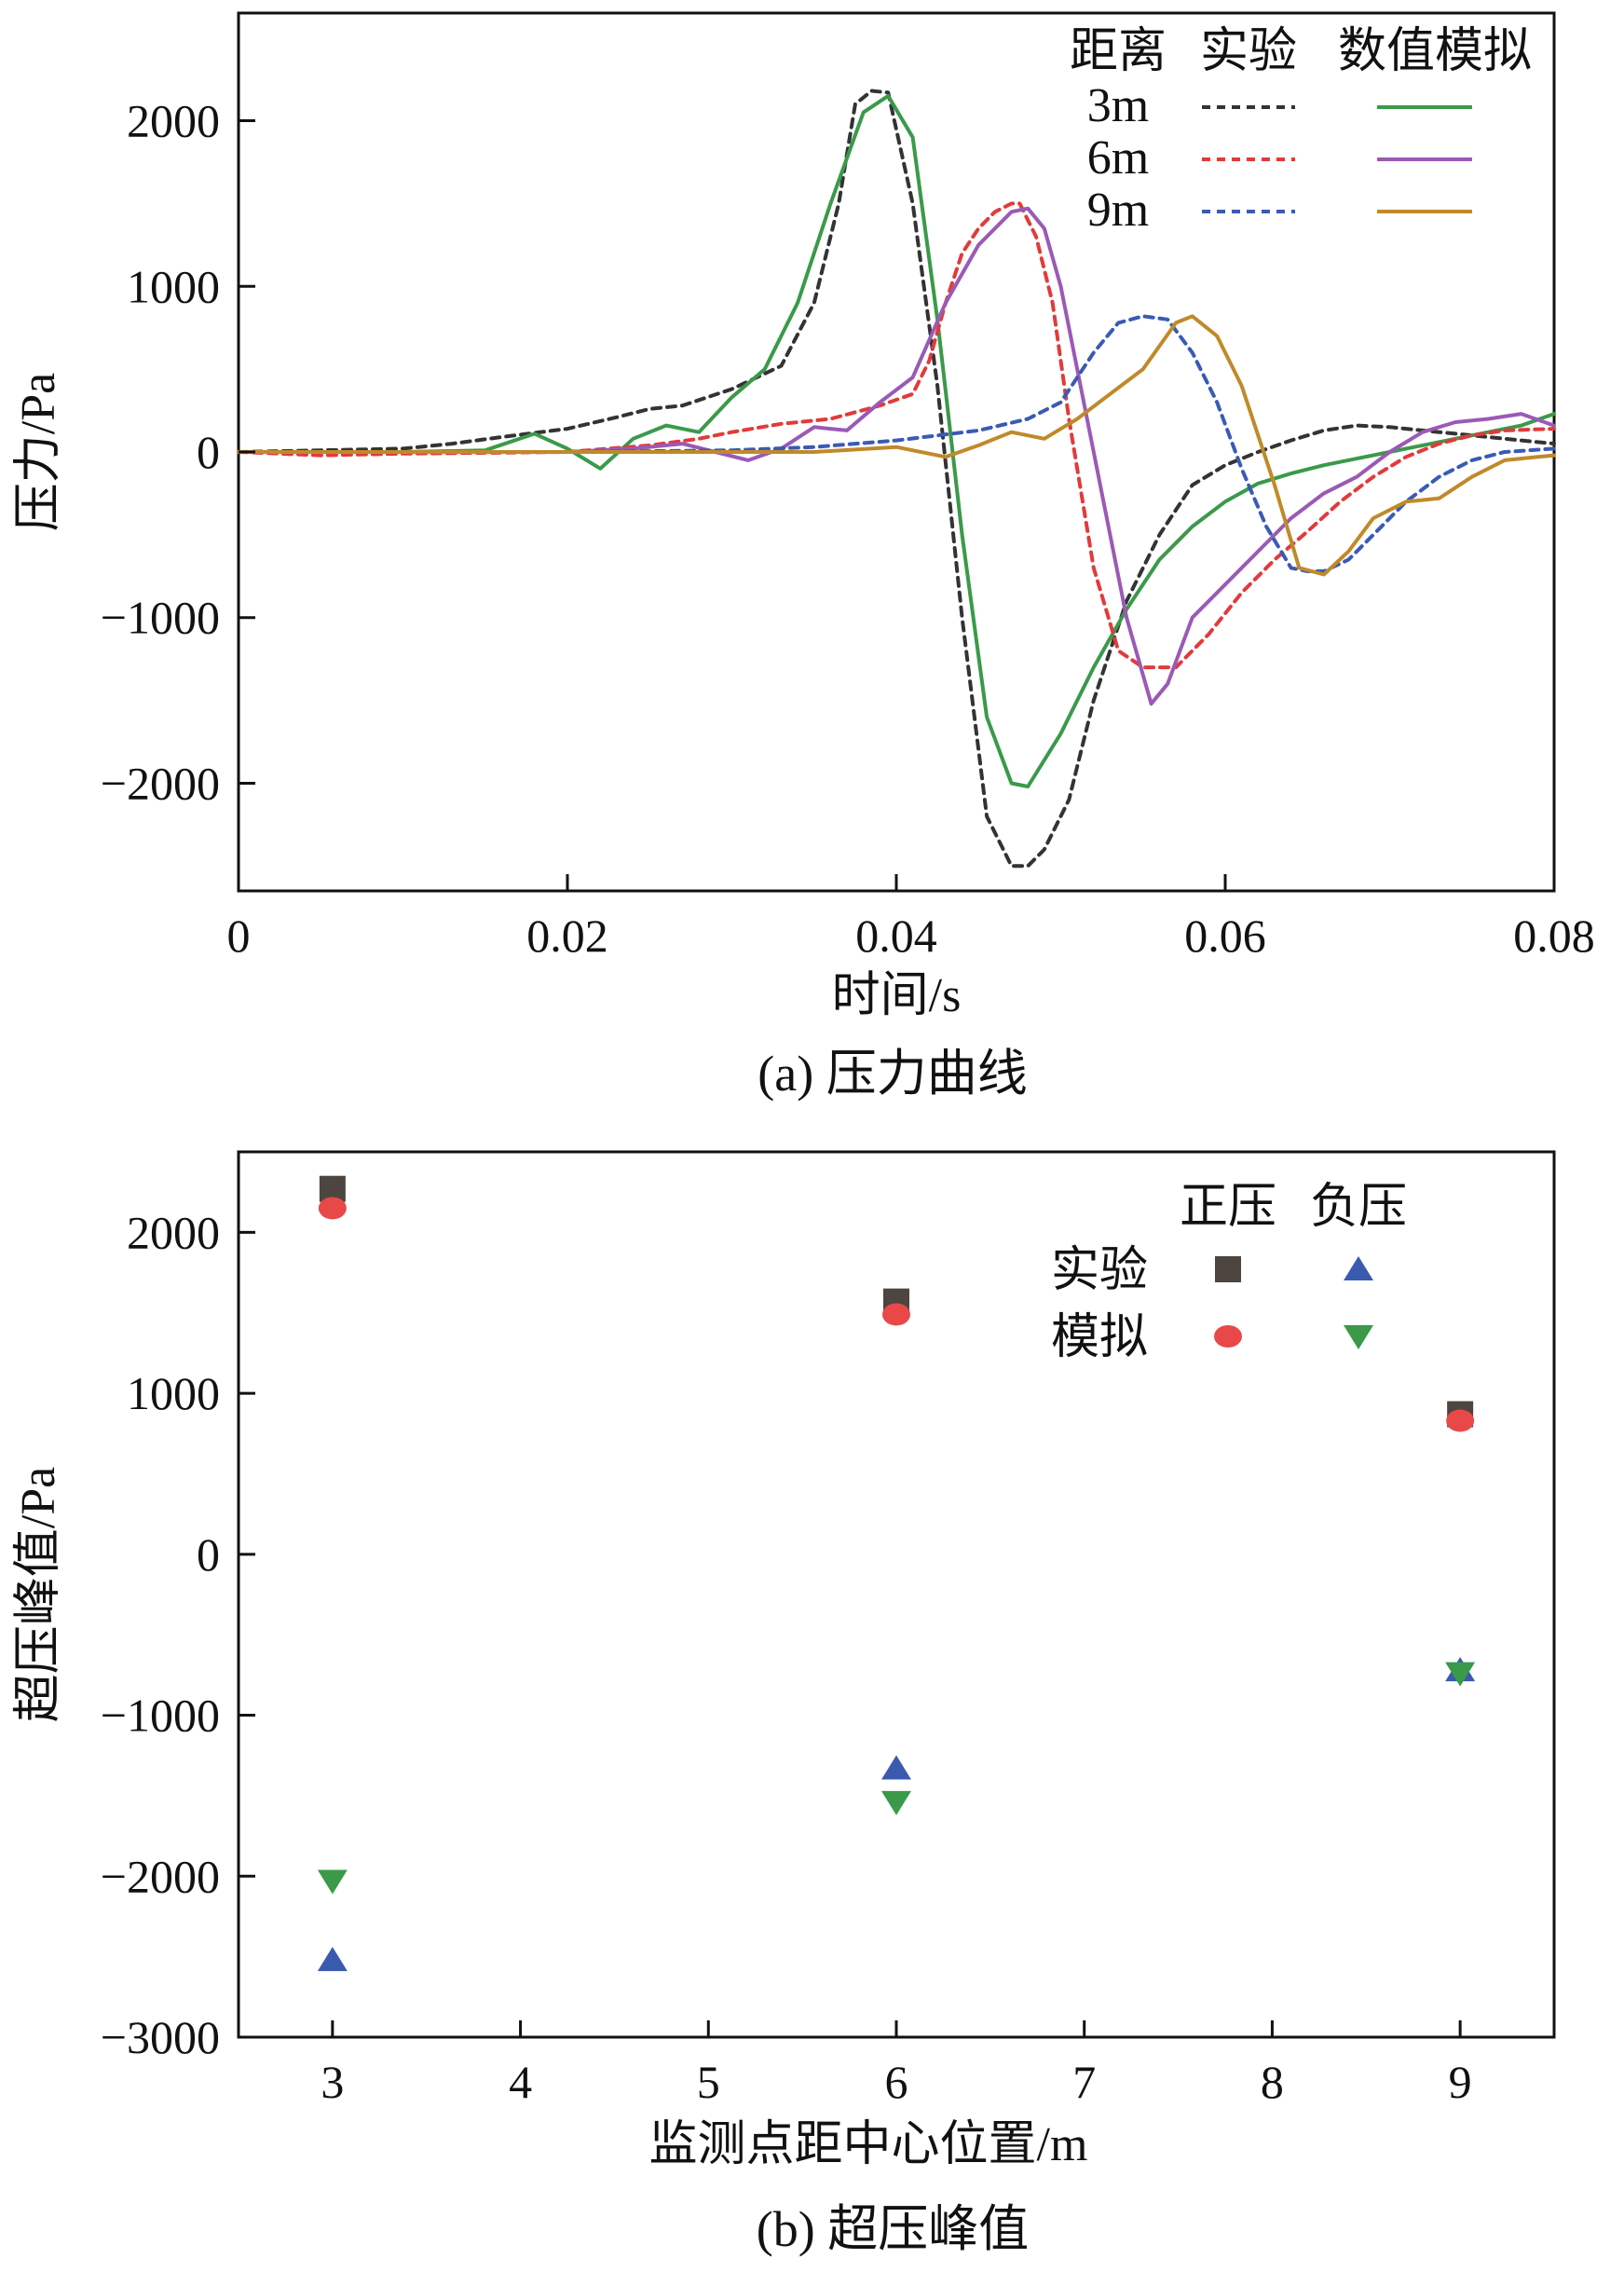  Describe the element at coordinates (893, 2229) in the screenshot. I see `chart-caption: (b) 超压峰值` at that location.